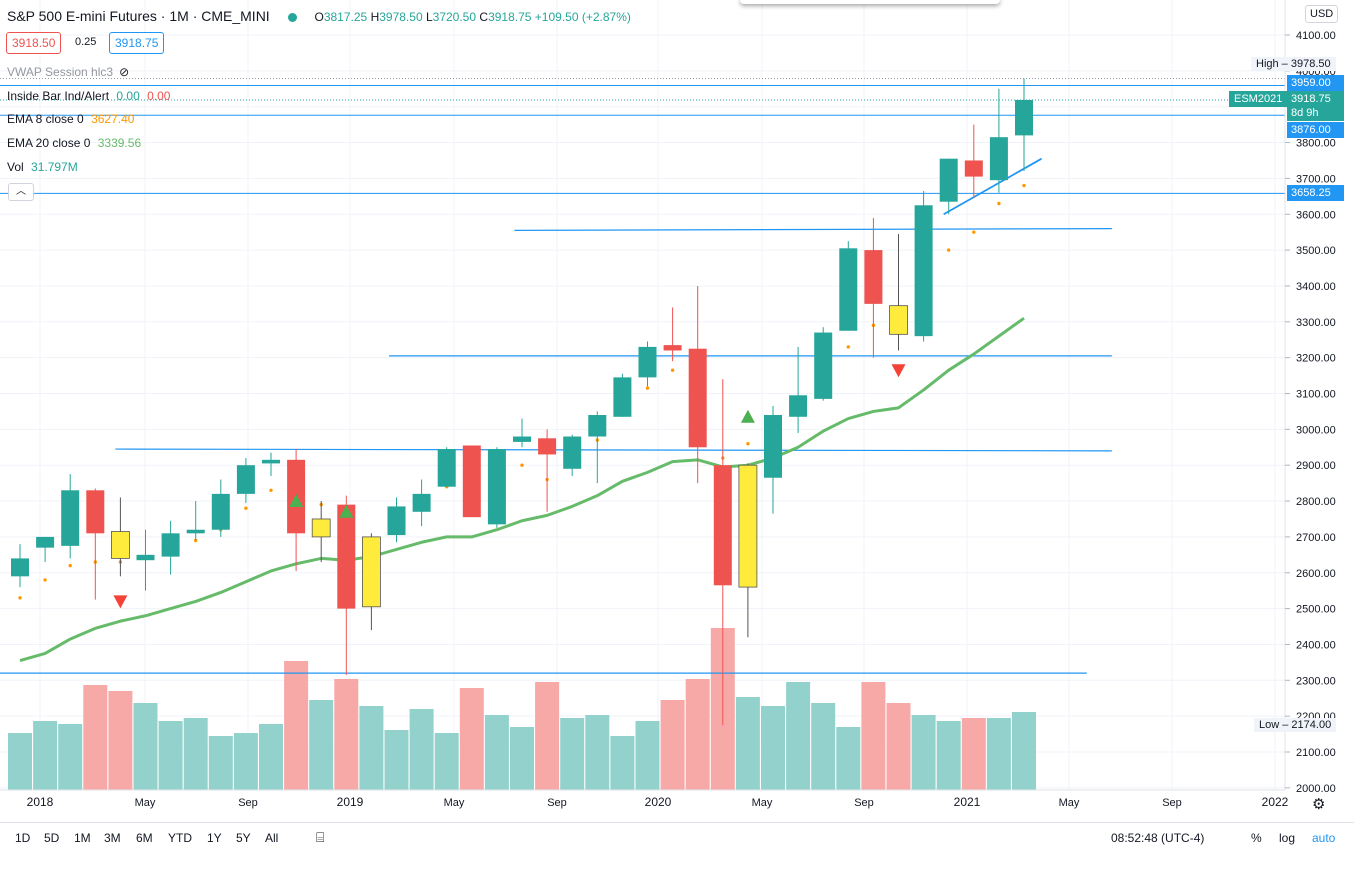 The height and width of the screenshot is (872, 1354). Describe the element at coordinates (1316, 179) in the screenshot. I see `price-tick-label: 3700.00` at that location.